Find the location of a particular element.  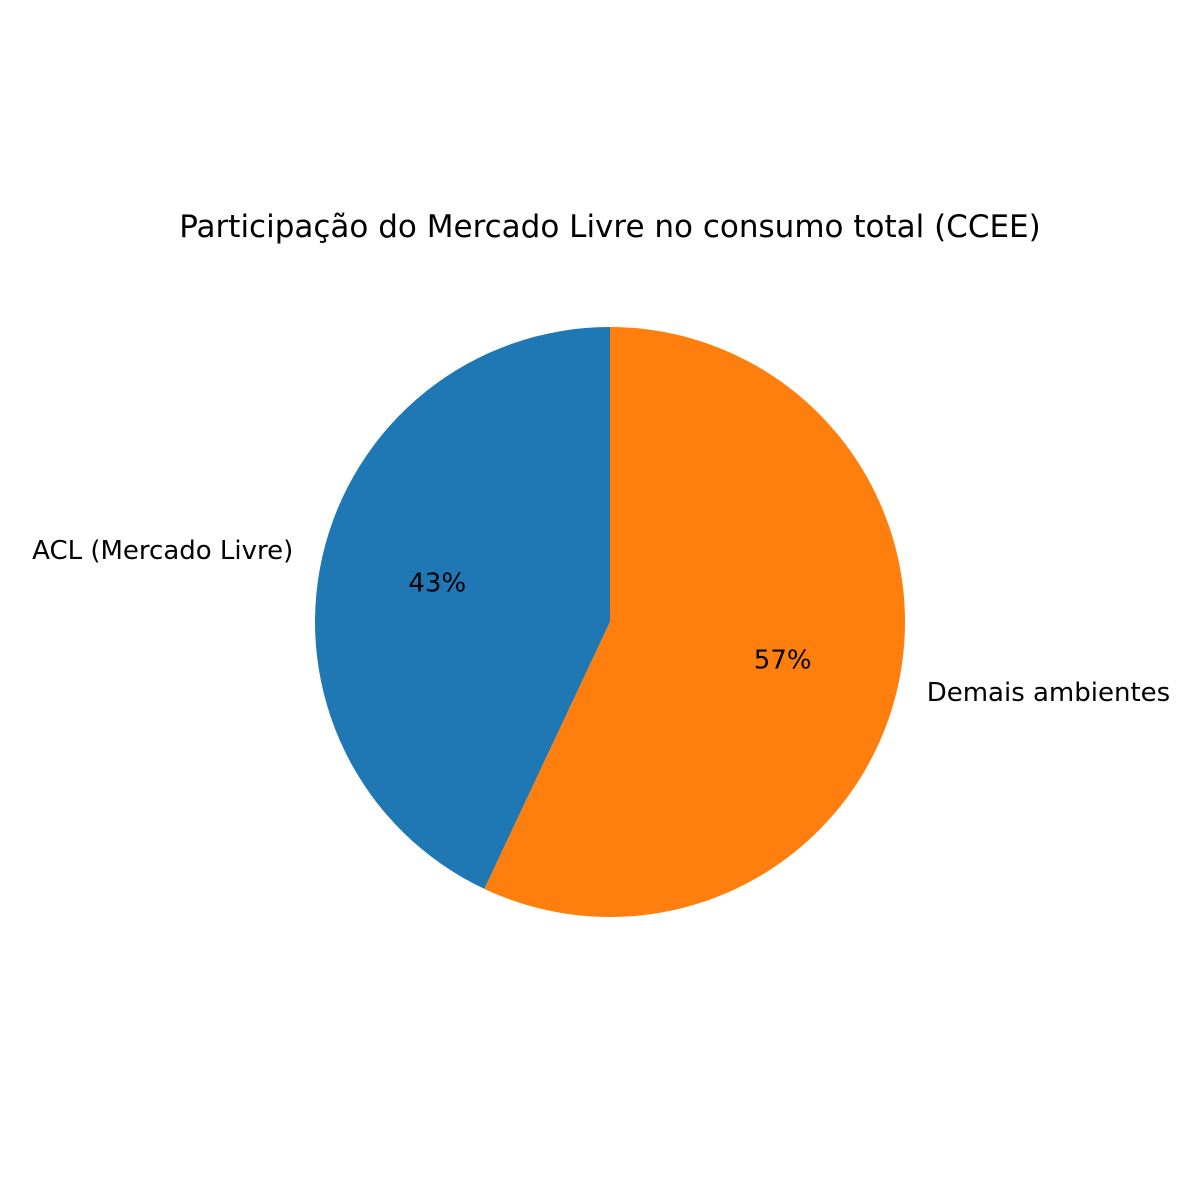

pie-slice-label-1: ACL (Mercado Livre) is located at coordinates (162, 551).